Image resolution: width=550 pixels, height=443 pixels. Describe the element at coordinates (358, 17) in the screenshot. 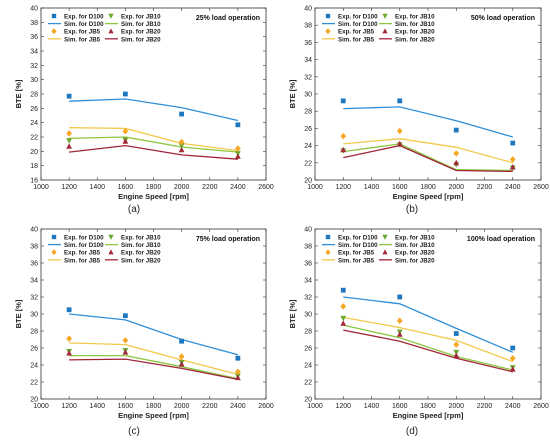

I see `legend-label: Exp. for D100` at that location.